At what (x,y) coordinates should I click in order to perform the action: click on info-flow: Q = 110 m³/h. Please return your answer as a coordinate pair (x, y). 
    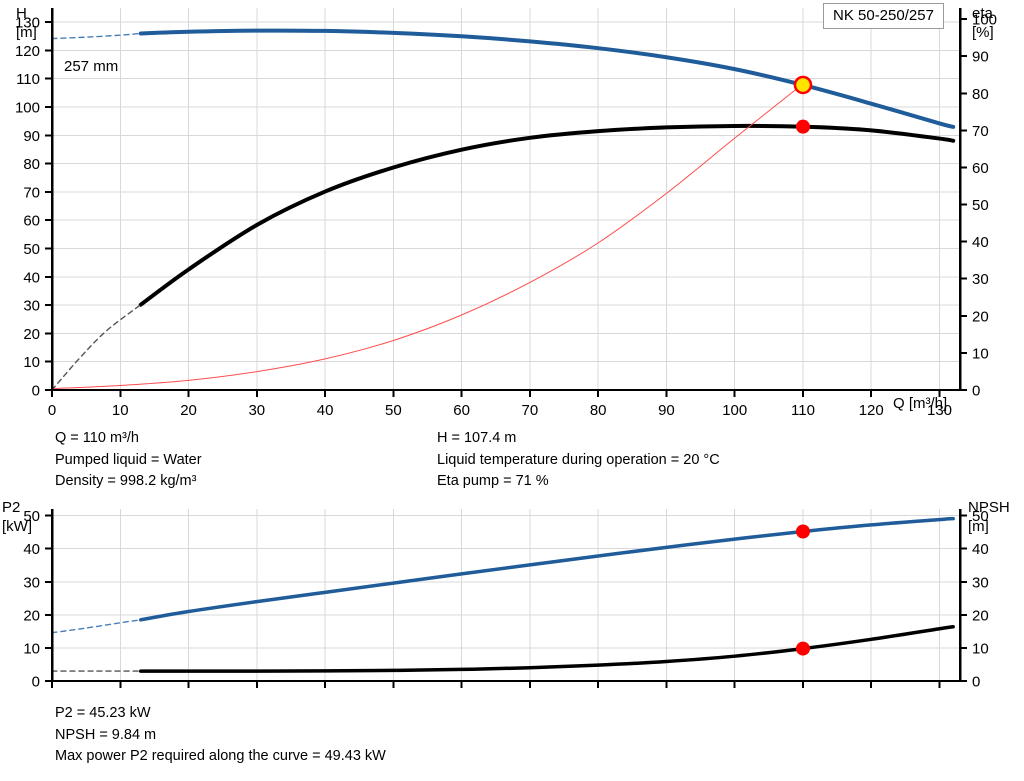
    Looking at the image, I should click on (97, 438).